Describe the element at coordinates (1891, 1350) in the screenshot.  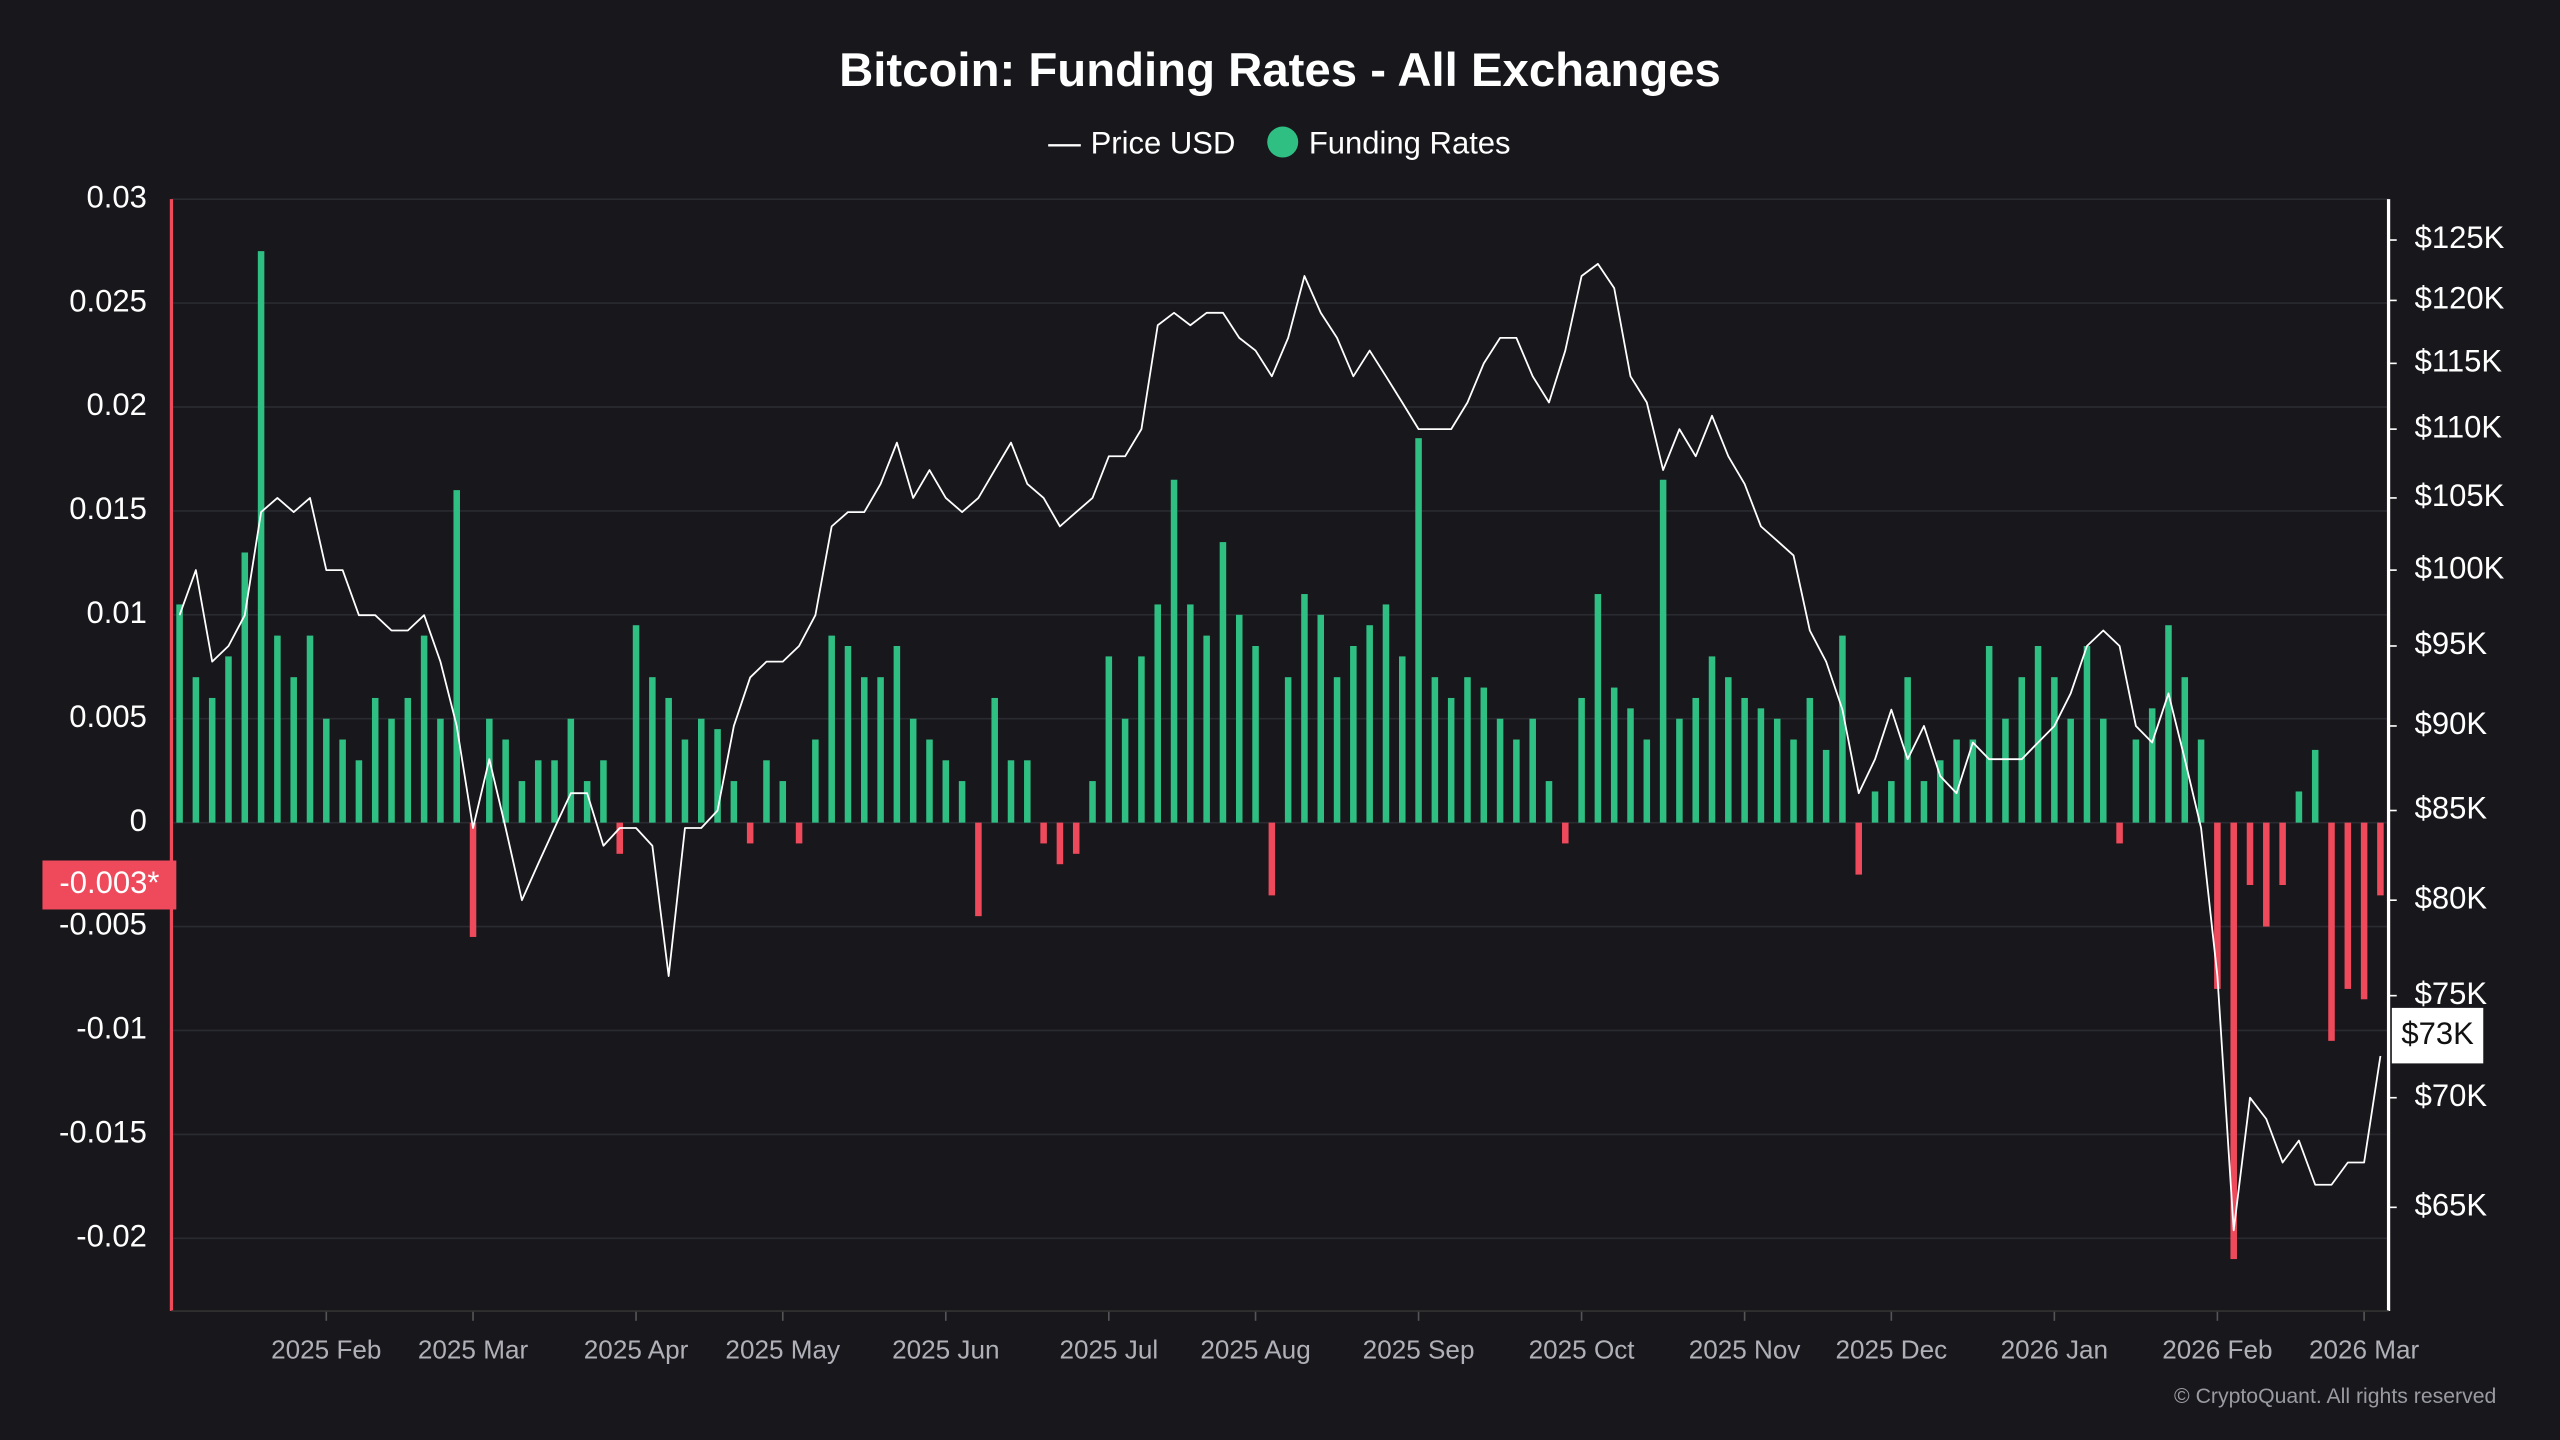
I see `x-tick-label: 2025 Dec` at that location.